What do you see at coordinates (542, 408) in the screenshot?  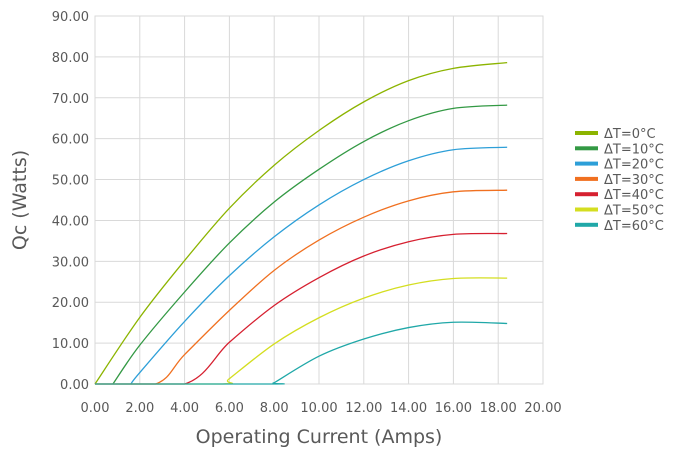 I see `x-tick-label: 20.00` at bounding box center [542, 408].